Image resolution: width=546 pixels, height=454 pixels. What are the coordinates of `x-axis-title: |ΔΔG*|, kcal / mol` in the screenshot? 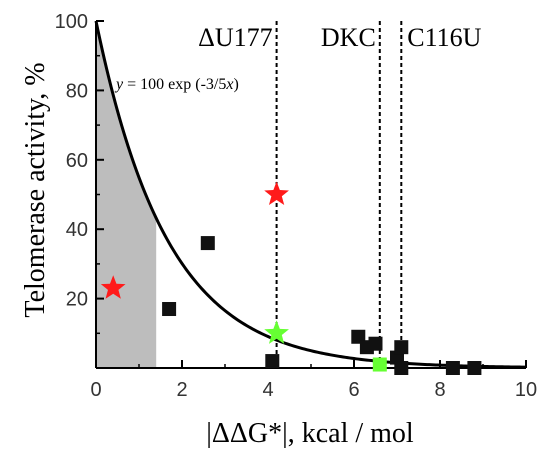 It's located at (310, 433).